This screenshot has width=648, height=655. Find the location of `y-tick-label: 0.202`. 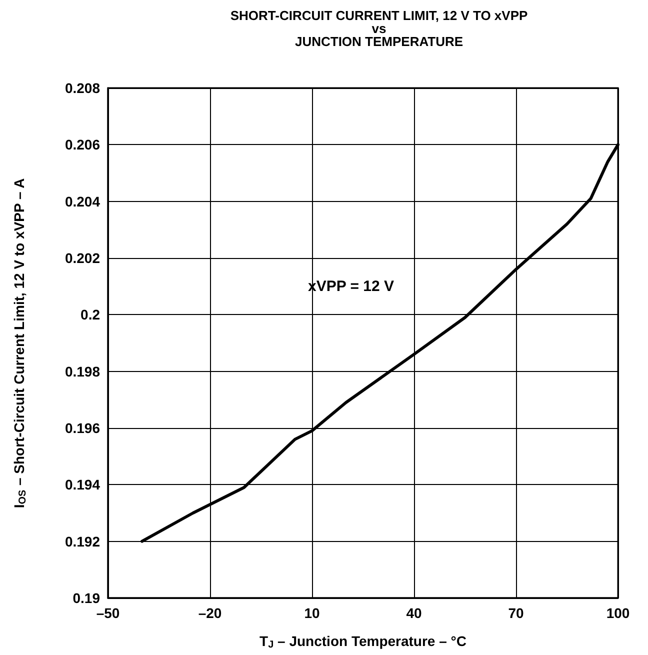

y-tick-label: 0.202 is located at coordinates (82, 258).